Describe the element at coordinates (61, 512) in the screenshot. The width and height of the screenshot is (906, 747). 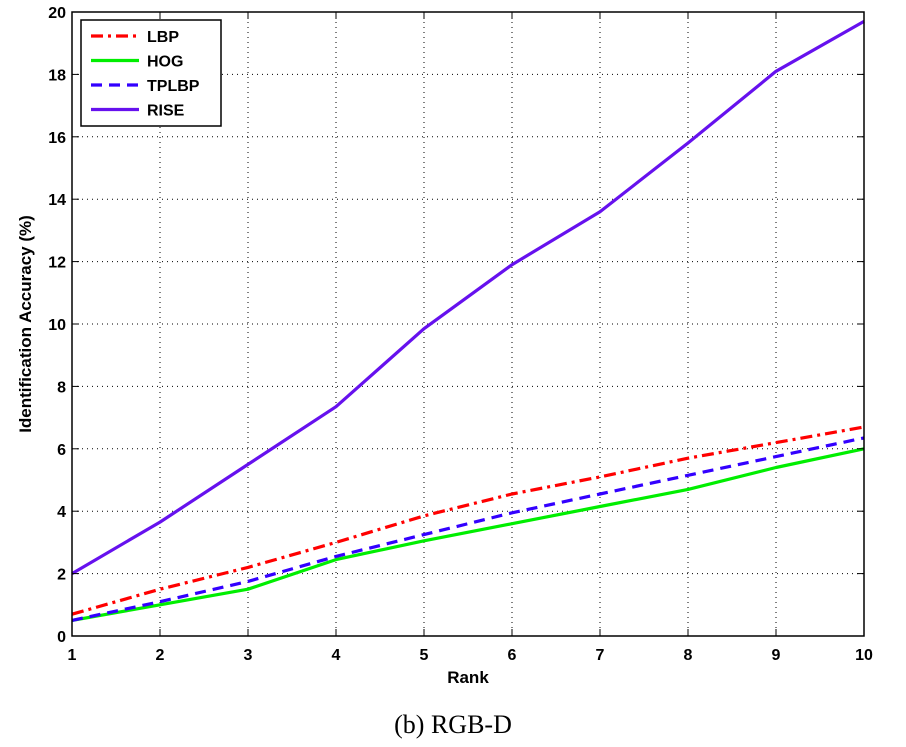
I see `y-tick-label: 4` at that location.